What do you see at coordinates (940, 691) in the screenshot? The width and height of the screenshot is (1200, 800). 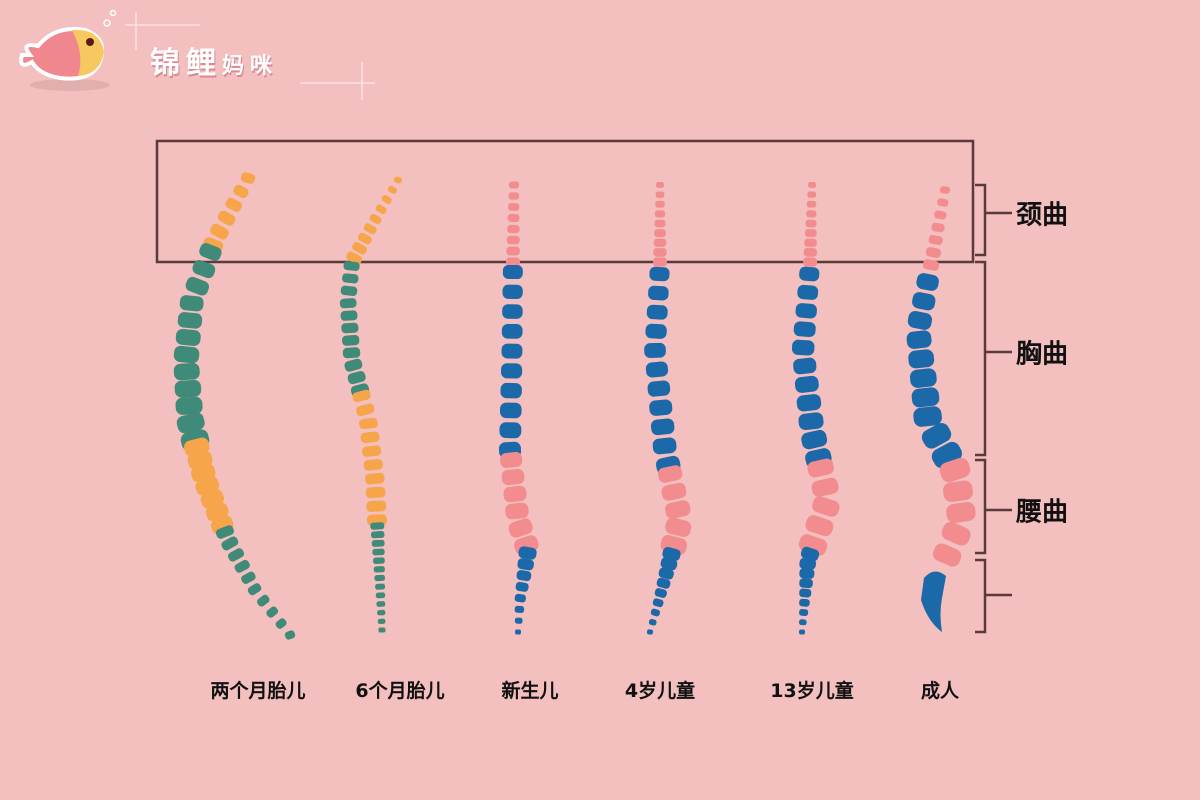 I see `spine-label-adult: 成人` at bounding box center [940, 691].